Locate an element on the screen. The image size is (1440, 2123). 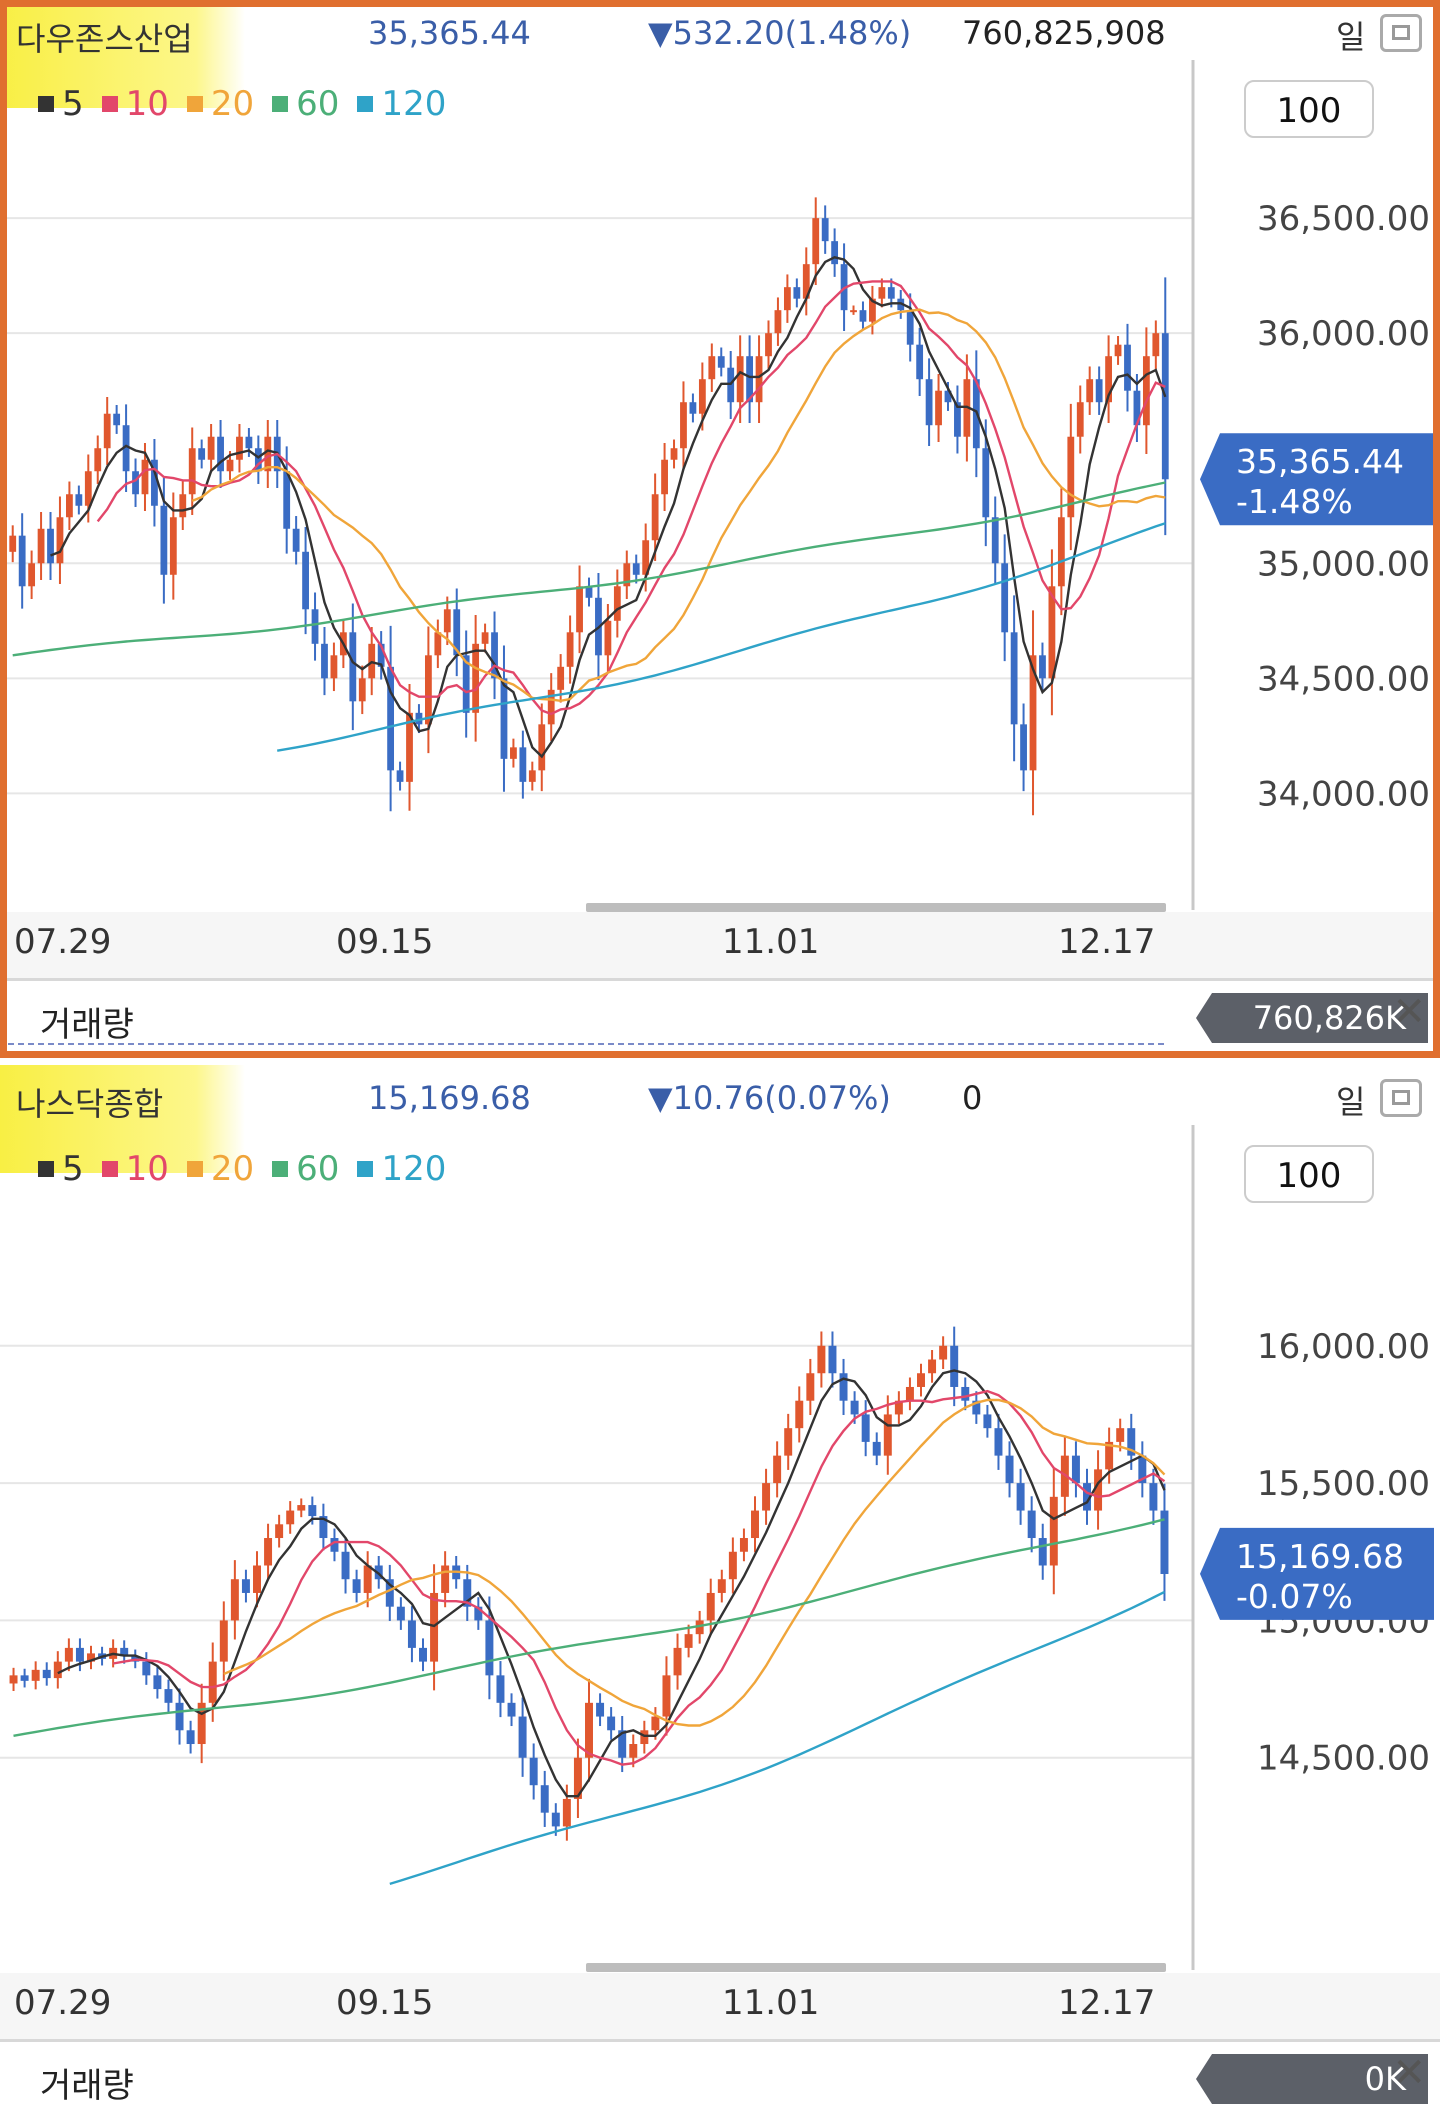
ma20-line is located at coordinates (694, 1562).